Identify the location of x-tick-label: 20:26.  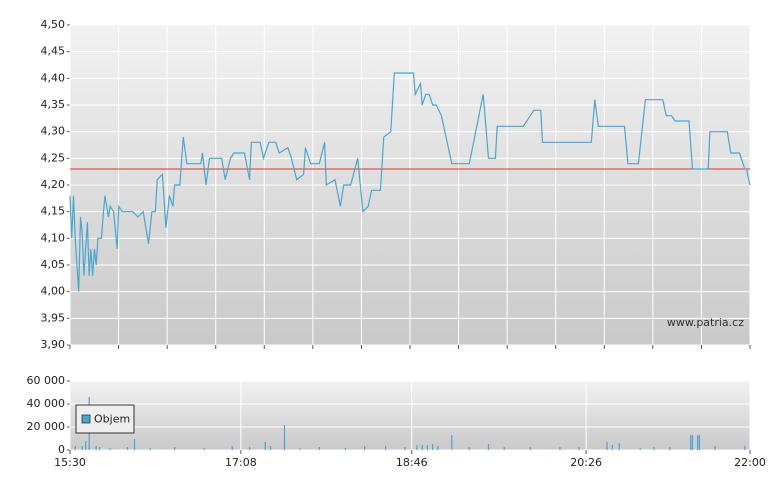
(586, 462).